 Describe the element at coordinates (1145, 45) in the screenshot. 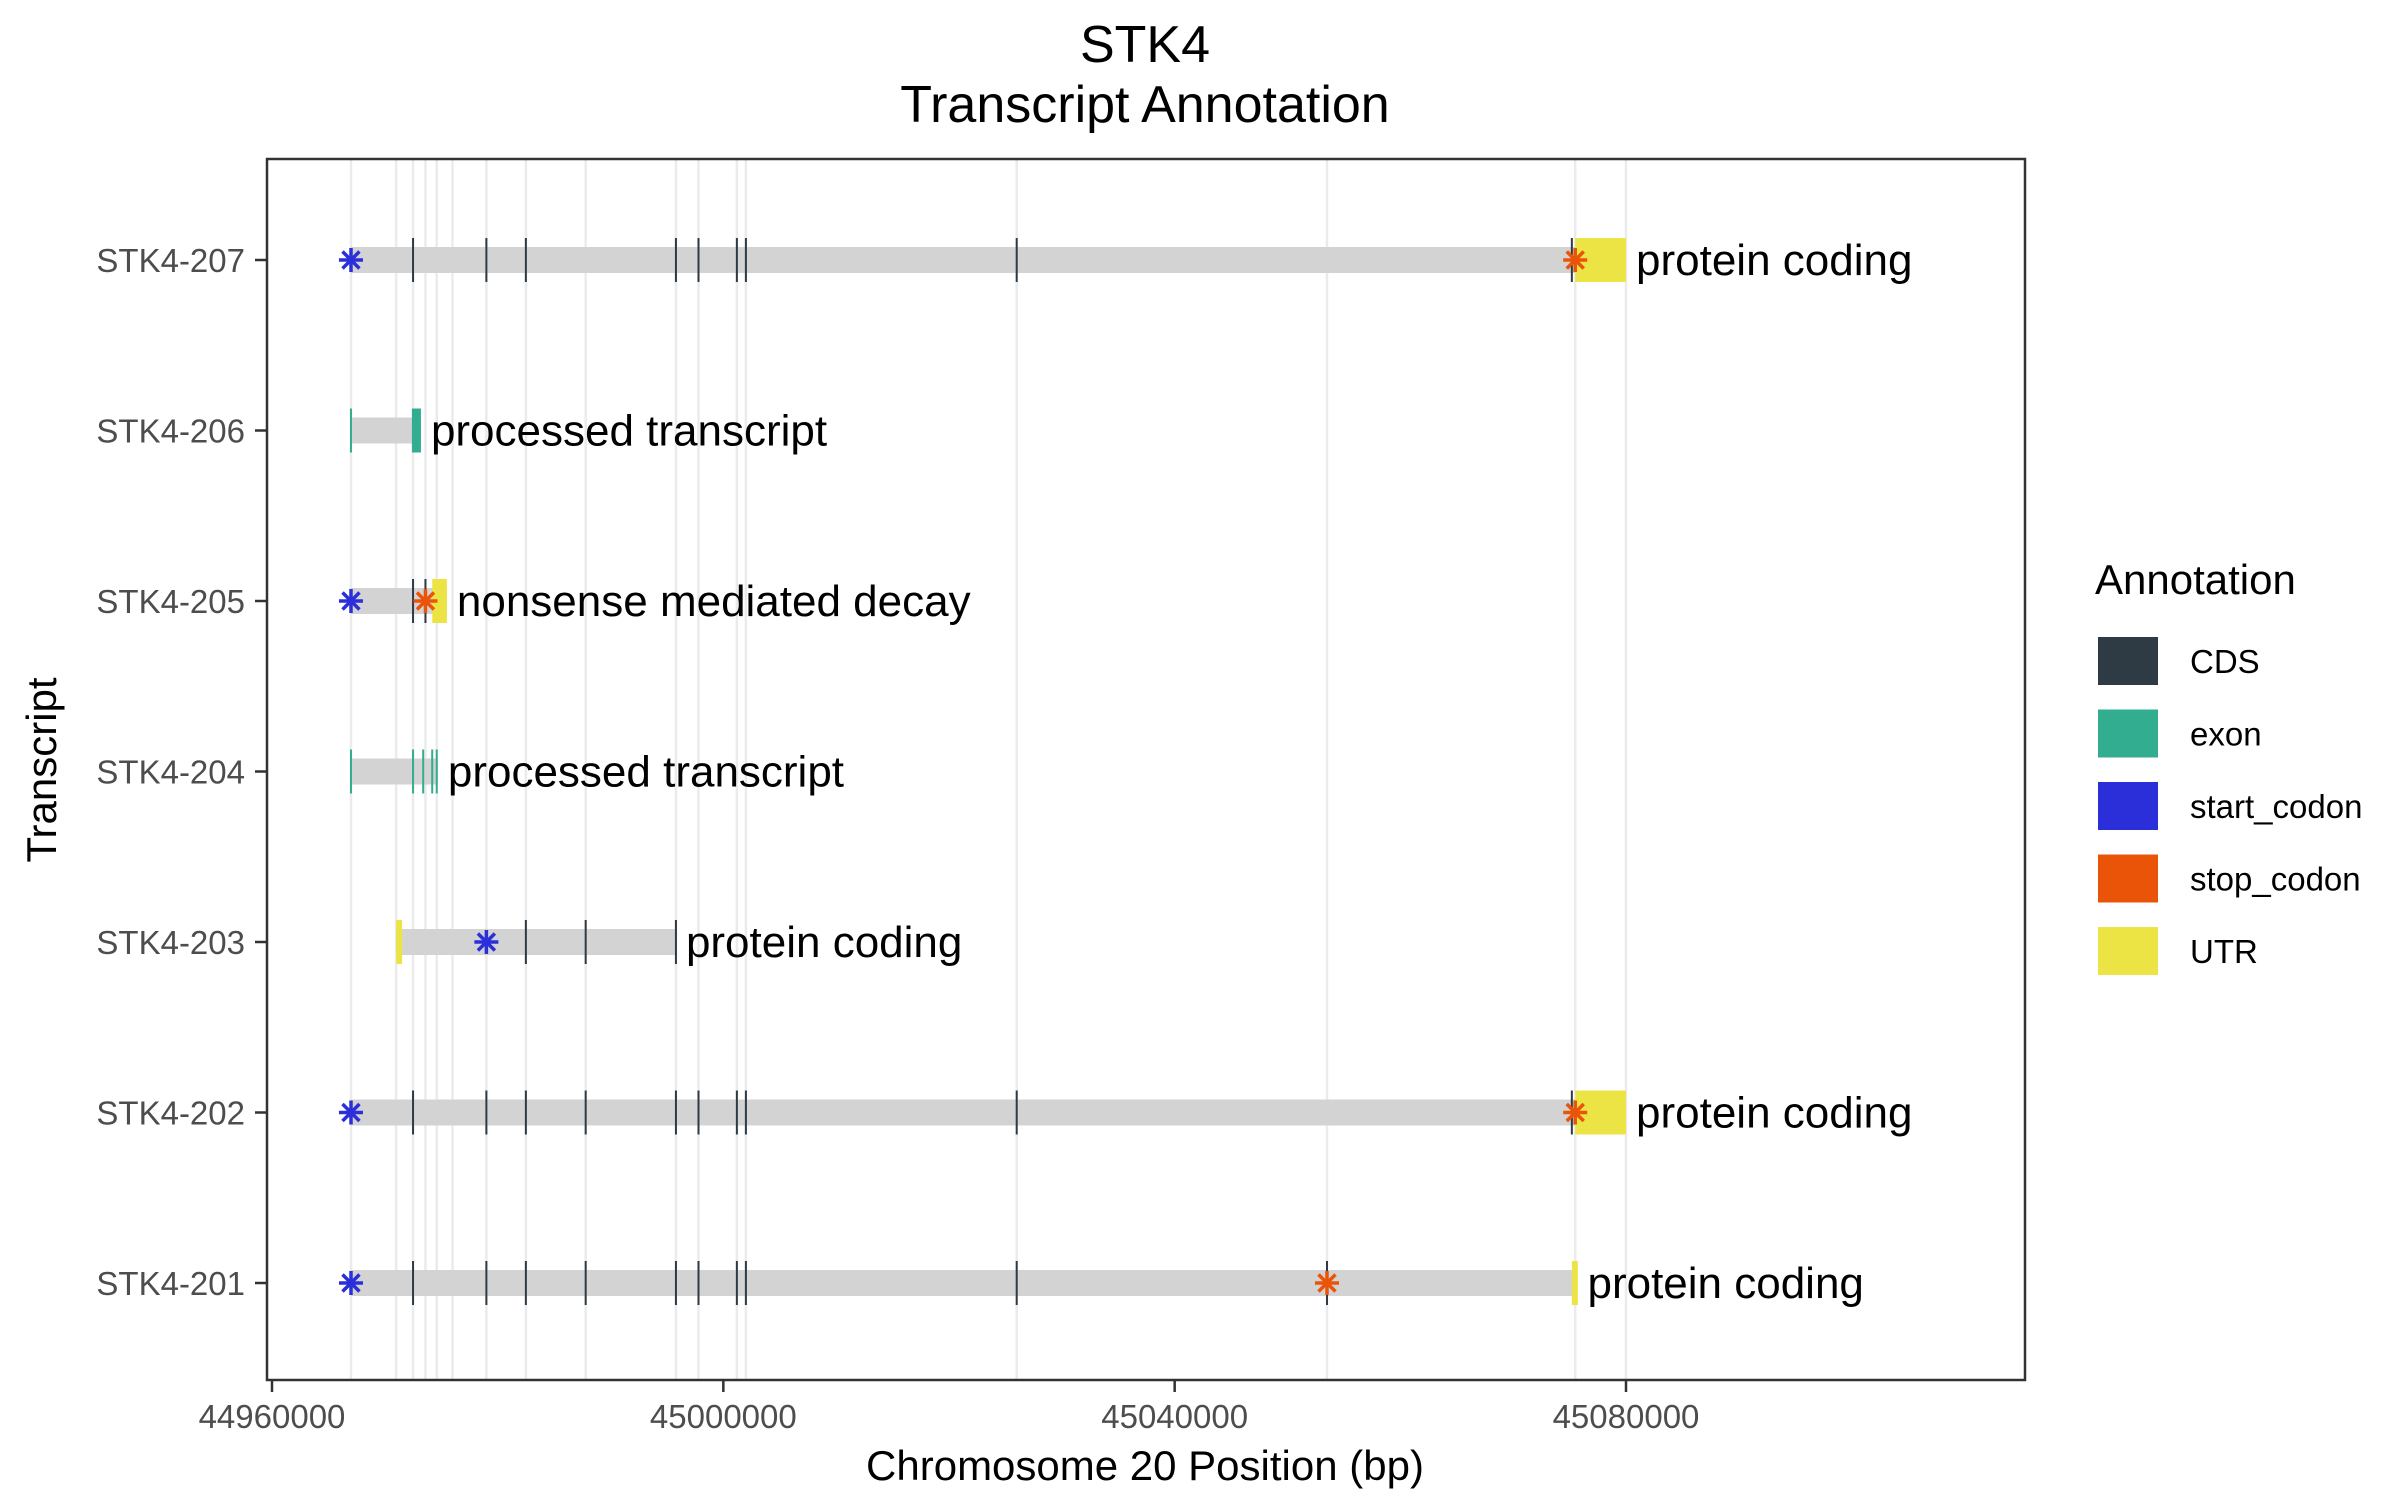

I see `chart-title: STK4` at that location.